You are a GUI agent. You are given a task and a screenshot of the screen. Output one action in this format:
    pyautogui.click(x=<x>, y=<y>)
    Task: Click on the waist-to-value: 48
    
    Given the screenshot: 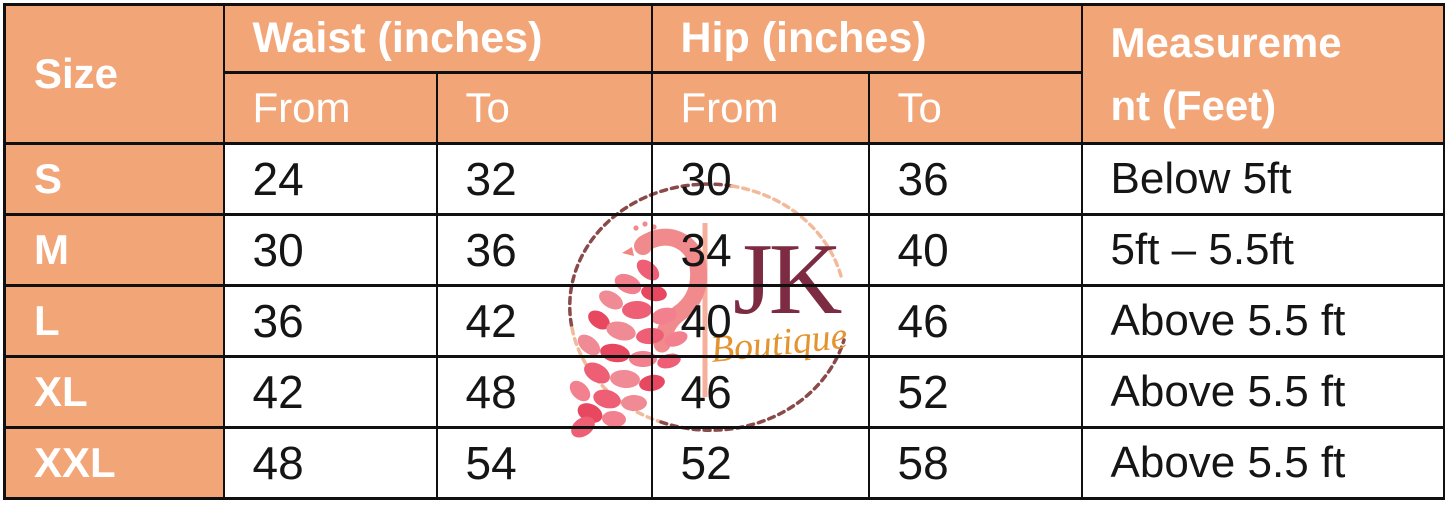 What is the action you would take?
    pyautogui.click(x=544, y=392)
    